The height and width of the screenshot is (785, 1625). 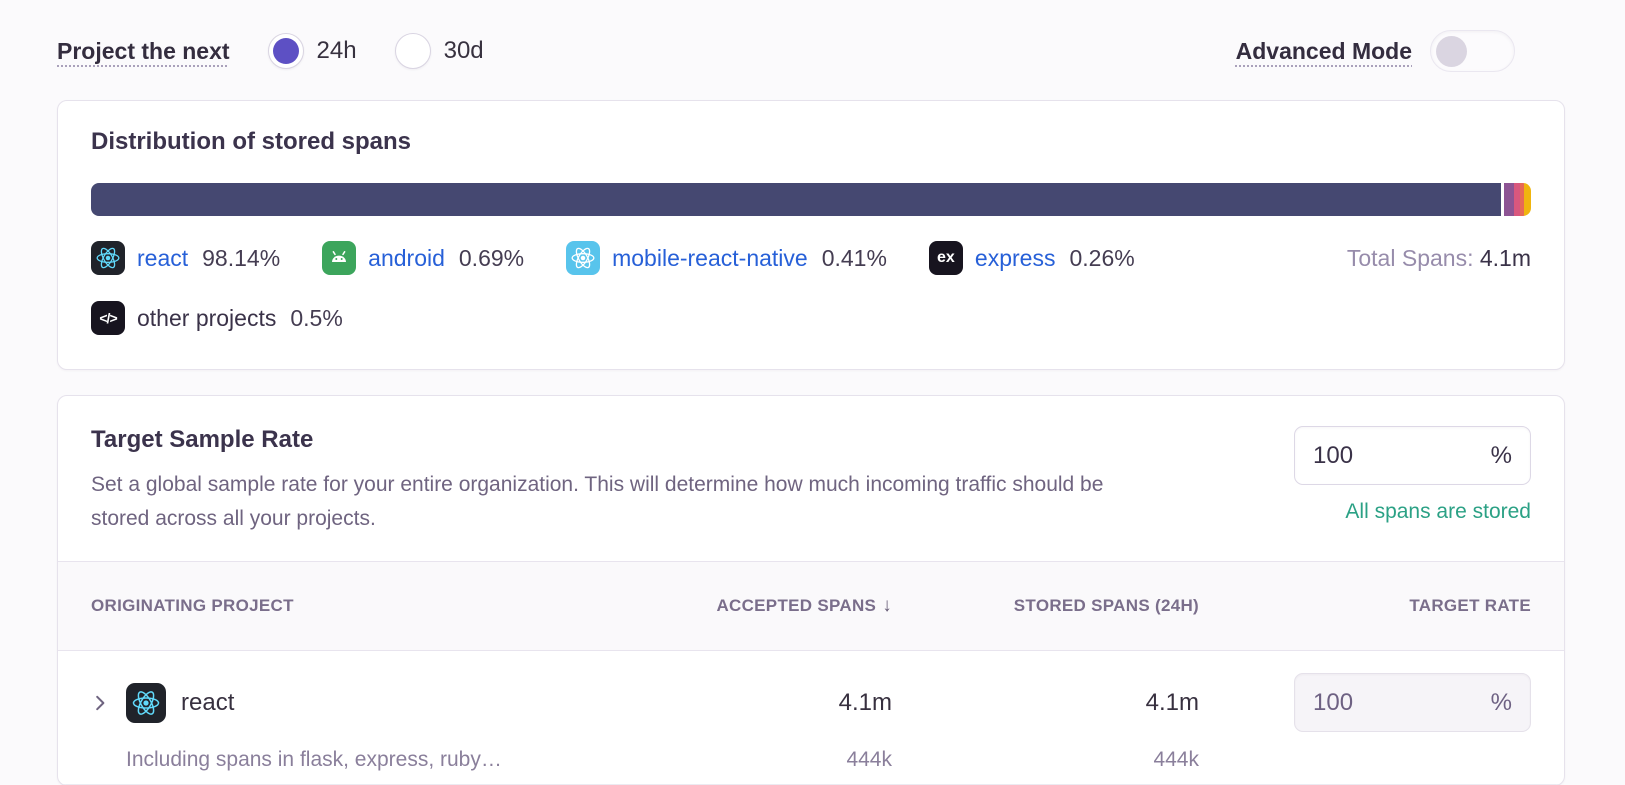 I want to click on row-rate-value: 100, so click(x=1333, y=702).